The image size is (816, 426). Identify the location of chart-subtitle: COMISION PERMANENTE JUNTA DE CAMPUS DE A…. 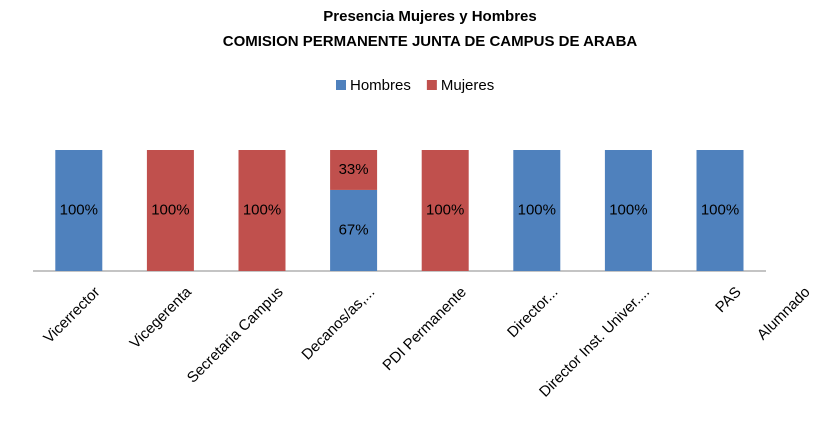
(430, 41).